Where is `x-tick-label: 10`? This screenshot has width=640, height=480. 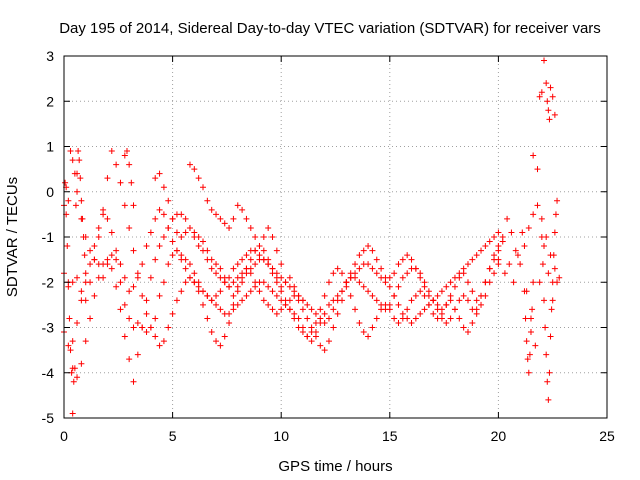
x-tick-label: 10 is located at coordinates (281, 436).